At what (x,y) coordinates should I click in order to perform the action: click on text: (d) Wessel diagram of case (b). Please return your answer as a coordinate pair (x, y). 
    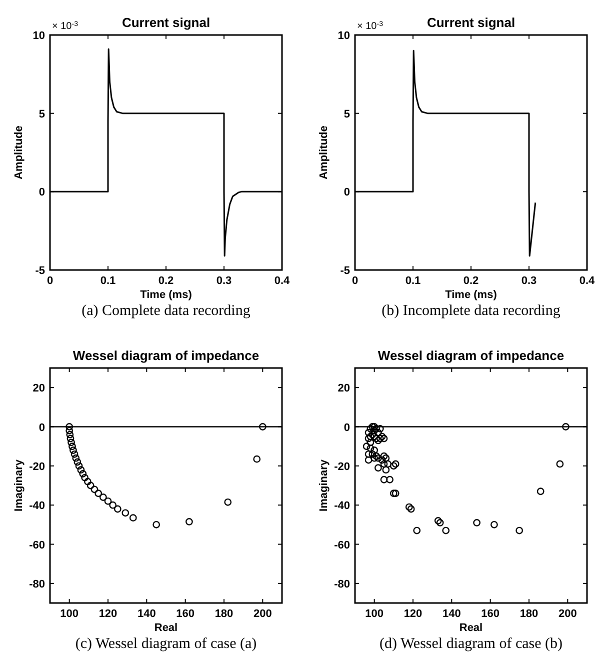
    Looking at the image, I should click on (471, 644).